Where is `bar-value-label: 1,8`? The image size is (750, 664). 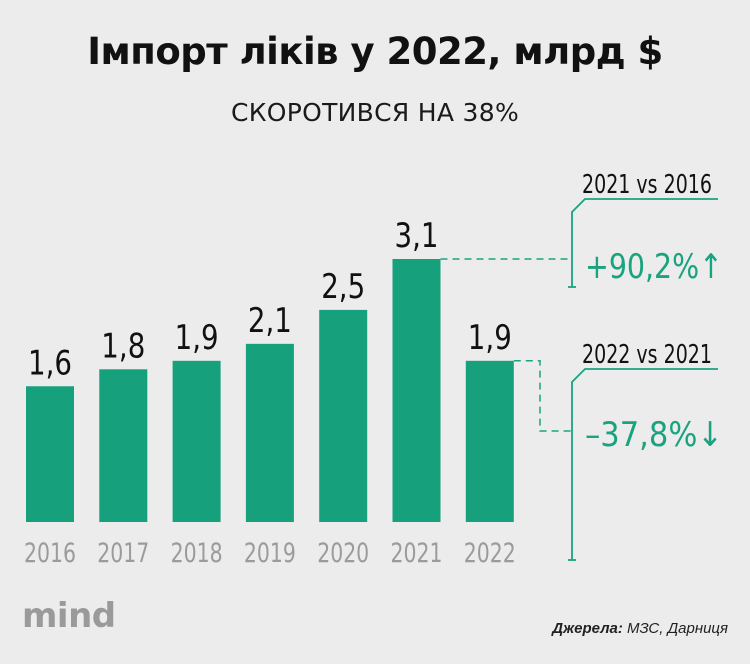
bar-value-label: 1,8 is located at coordinates (123, 346).